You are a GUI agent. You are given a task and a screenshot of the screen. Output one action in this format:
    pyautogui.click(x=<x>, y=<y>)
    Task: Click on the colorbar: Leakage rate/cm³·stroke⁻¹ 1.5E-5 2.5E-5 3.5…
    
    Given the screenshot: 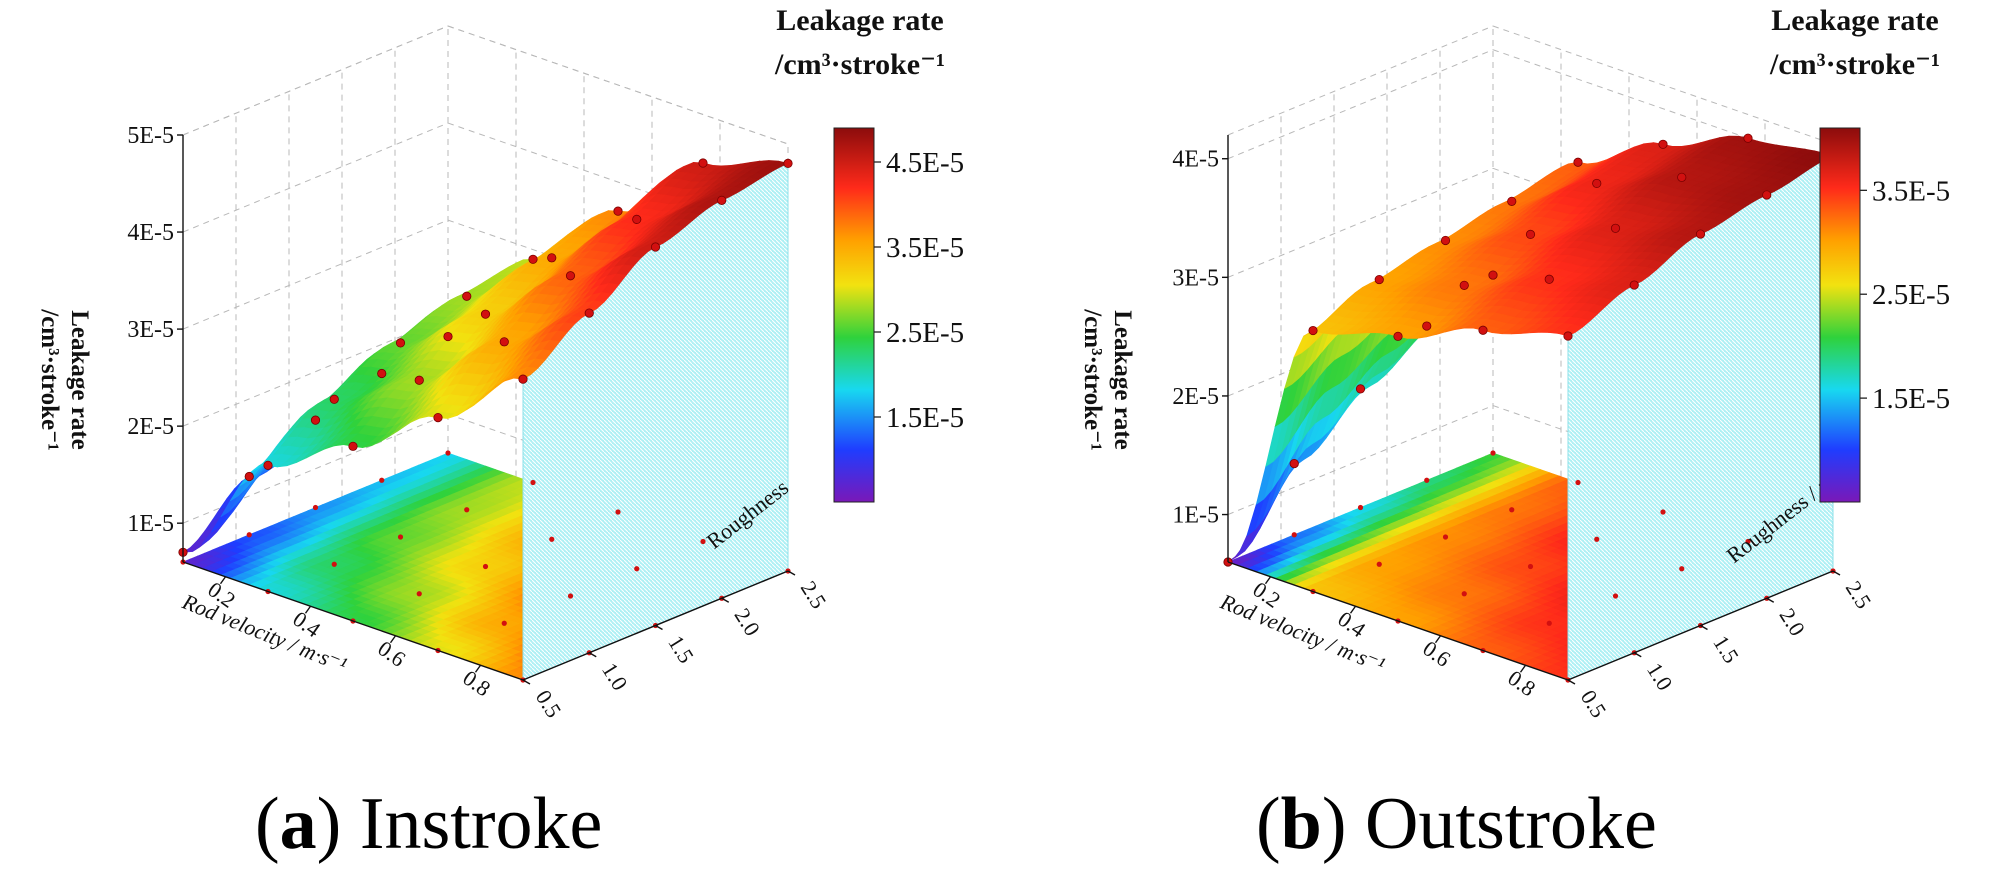 What is the action you would take?
    pyautogui.click(x=869, y=253)
    